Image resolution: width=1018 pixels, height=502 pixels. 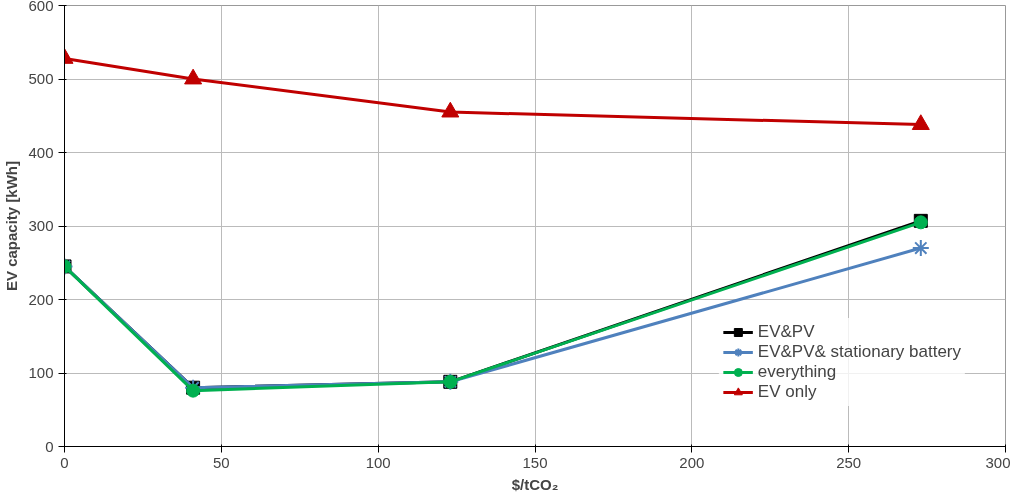 What do you see at coordinates (378, 462) in the screenshot?
I see `x-tick-label: 100` at bounding box center [378, 462].